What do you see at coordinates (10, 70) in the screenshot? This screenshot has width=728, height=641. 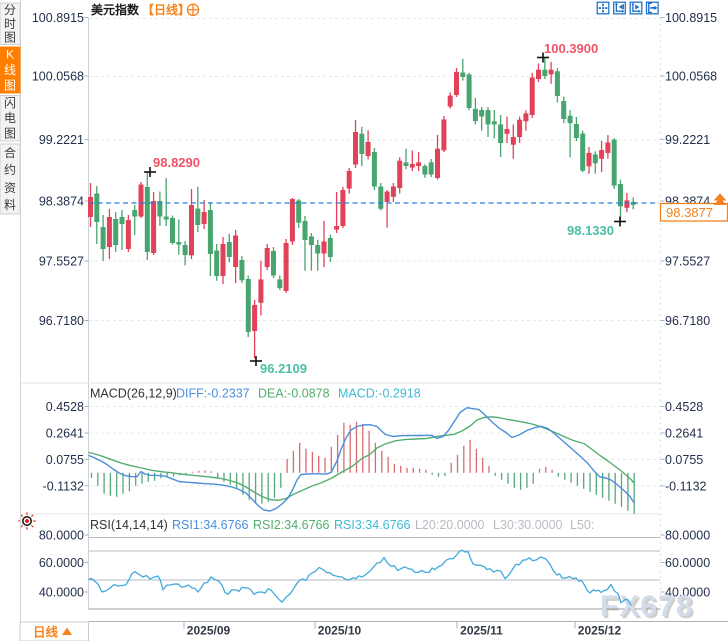 I see `svg-text: 线` at bounding box center [10, 70].